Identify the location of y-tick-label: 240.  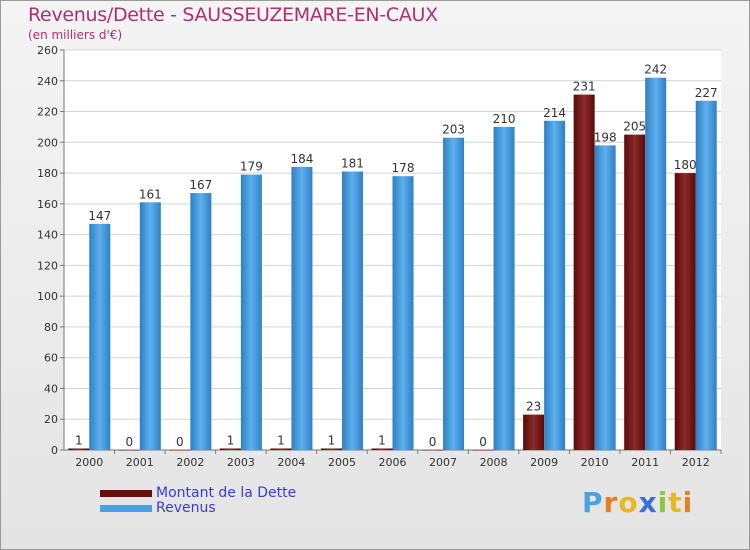
(47, 81).